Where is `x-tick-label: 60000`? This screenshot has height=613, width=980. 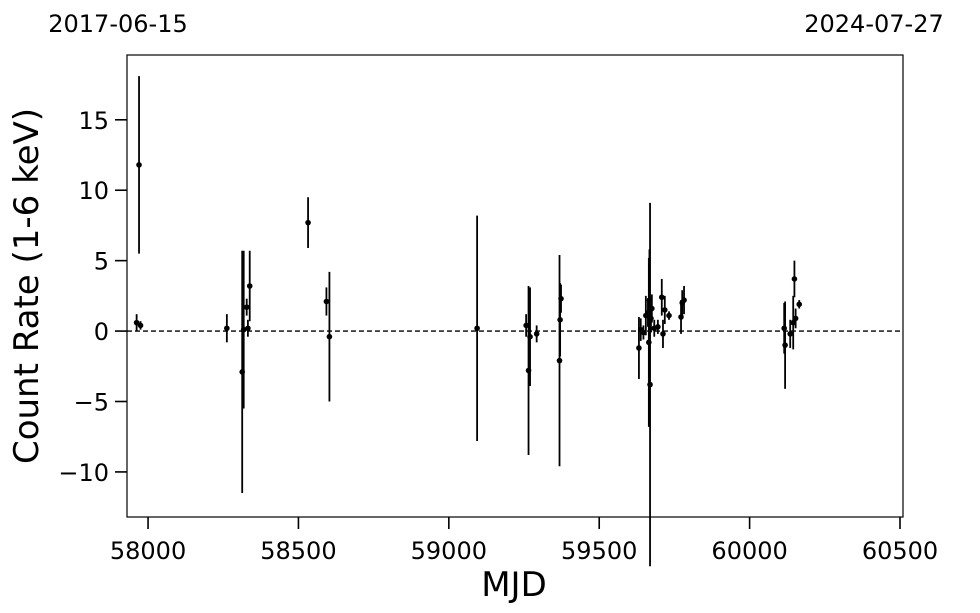
x-tick-label: 60000 is located at coordinates (749, 551).